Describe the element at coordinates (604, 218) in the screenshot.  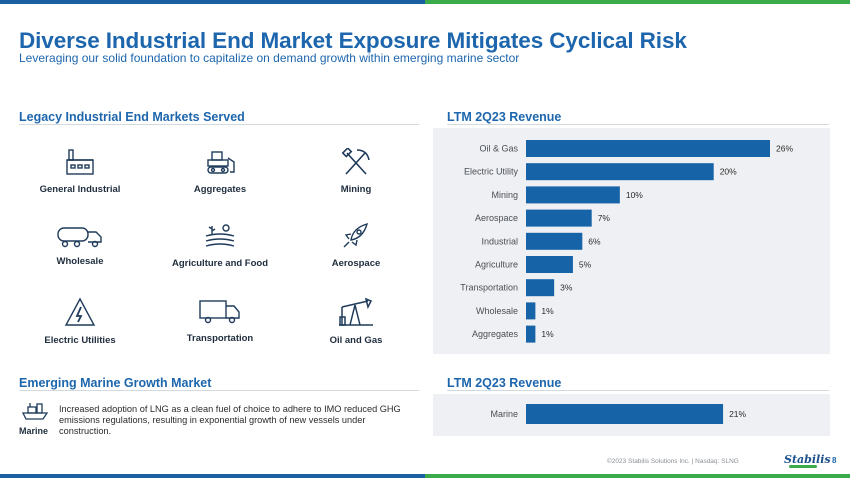
I see `data-label: 7%` at that location.